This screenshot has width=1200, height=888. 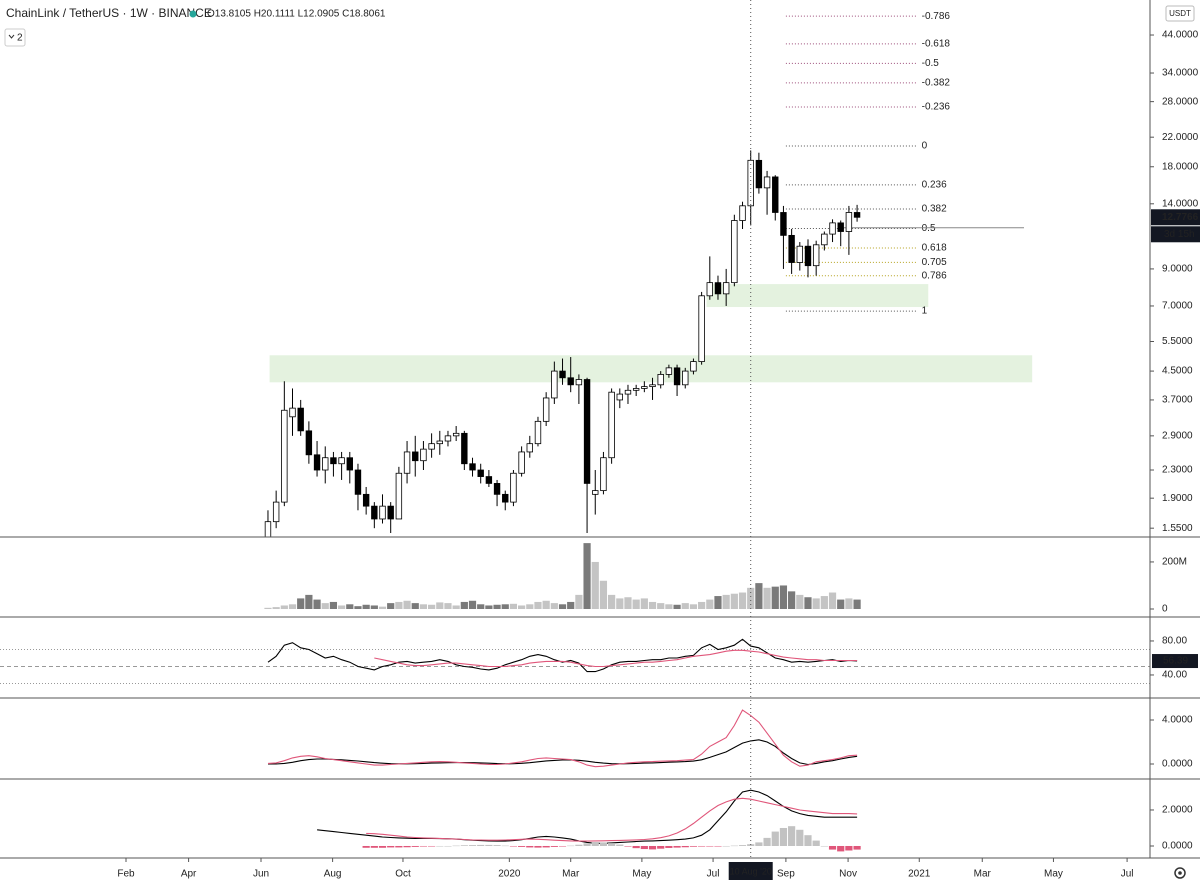 I want to click on countdown-tag, so click(x=1175, y=234).